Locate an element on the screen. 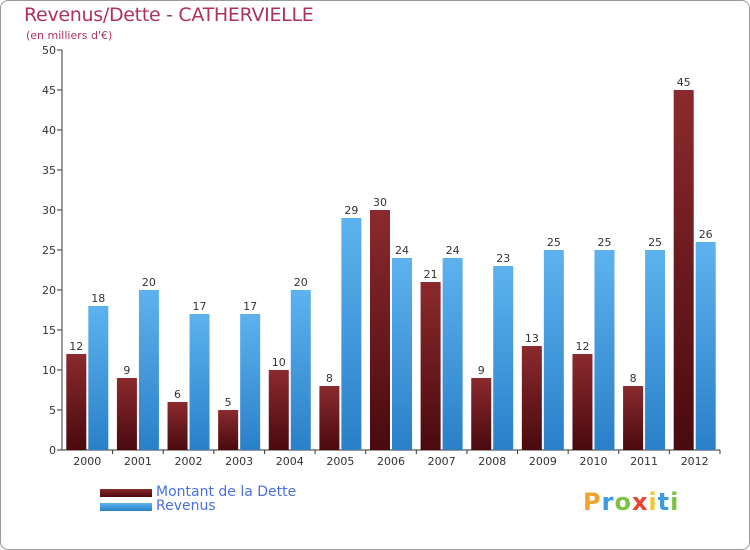 Image resolution: width=750 pixels, height=550 pixels. y-tick-label: 15 is located at coordinates (49, 330).